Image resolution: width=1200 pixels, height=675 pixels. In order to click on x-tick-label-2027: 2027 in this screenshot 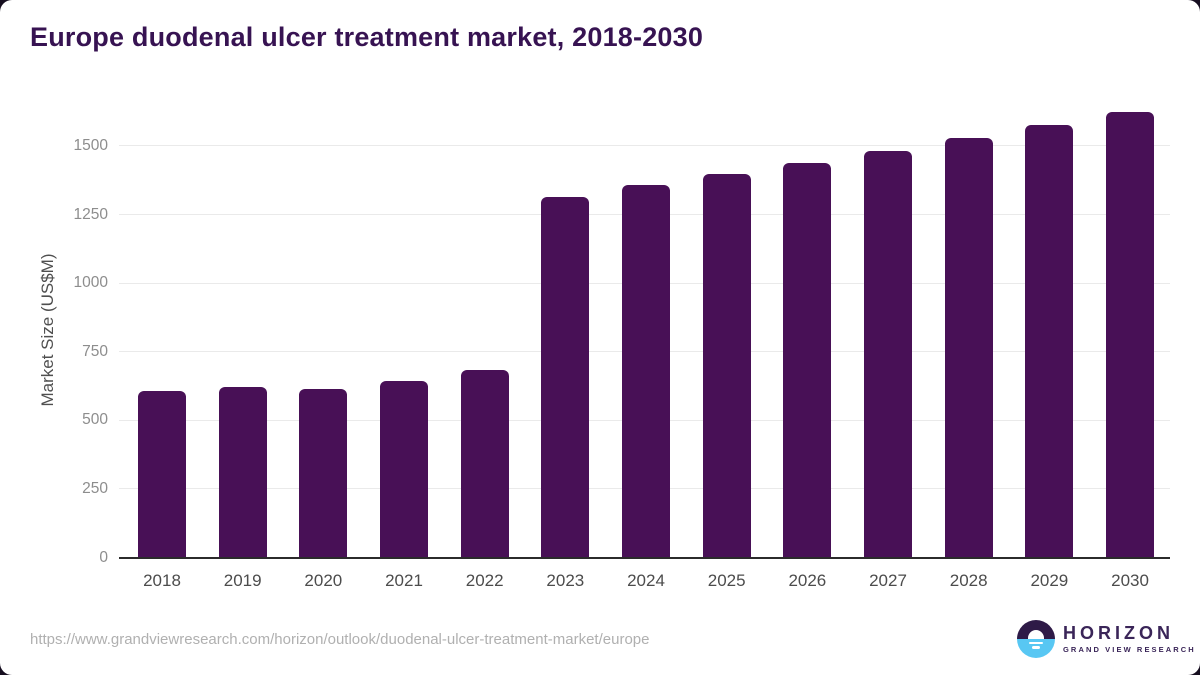, I will do `click(888, 580)`.